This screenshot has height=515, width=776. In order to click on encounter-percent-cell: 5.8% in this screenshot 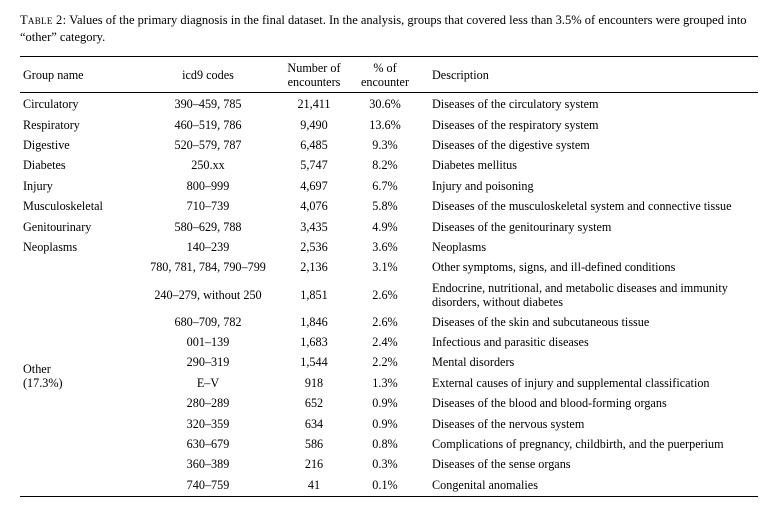, I will do `click(385, 206)`.